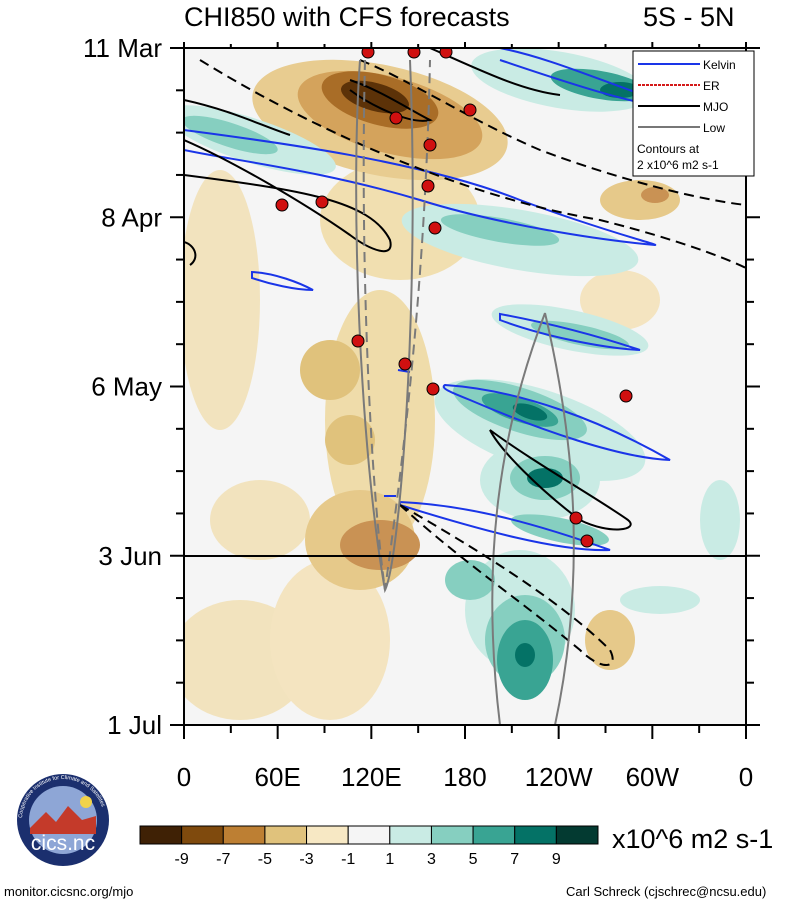 The image size is (809, 907). Describe the element at coordinates (63, 843) in the screenshot. I see `logo-text: cics.nc` at that location.